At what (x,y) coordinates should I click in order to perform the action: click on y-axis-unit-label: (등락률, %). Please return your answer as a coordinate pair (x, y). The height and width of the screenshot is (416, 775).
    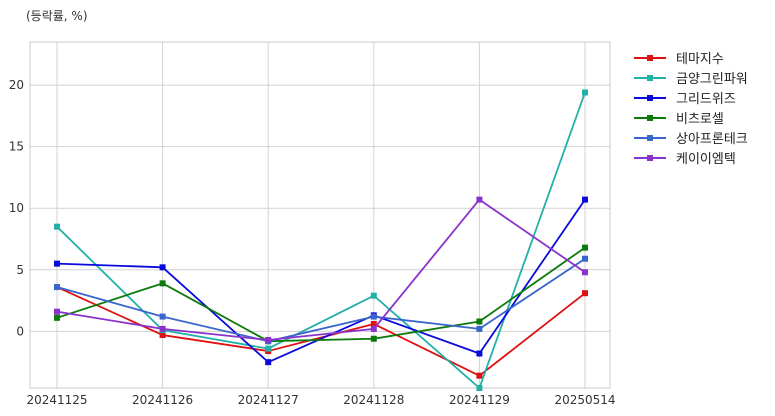
    Looking at the image, I should click on (57, 16).